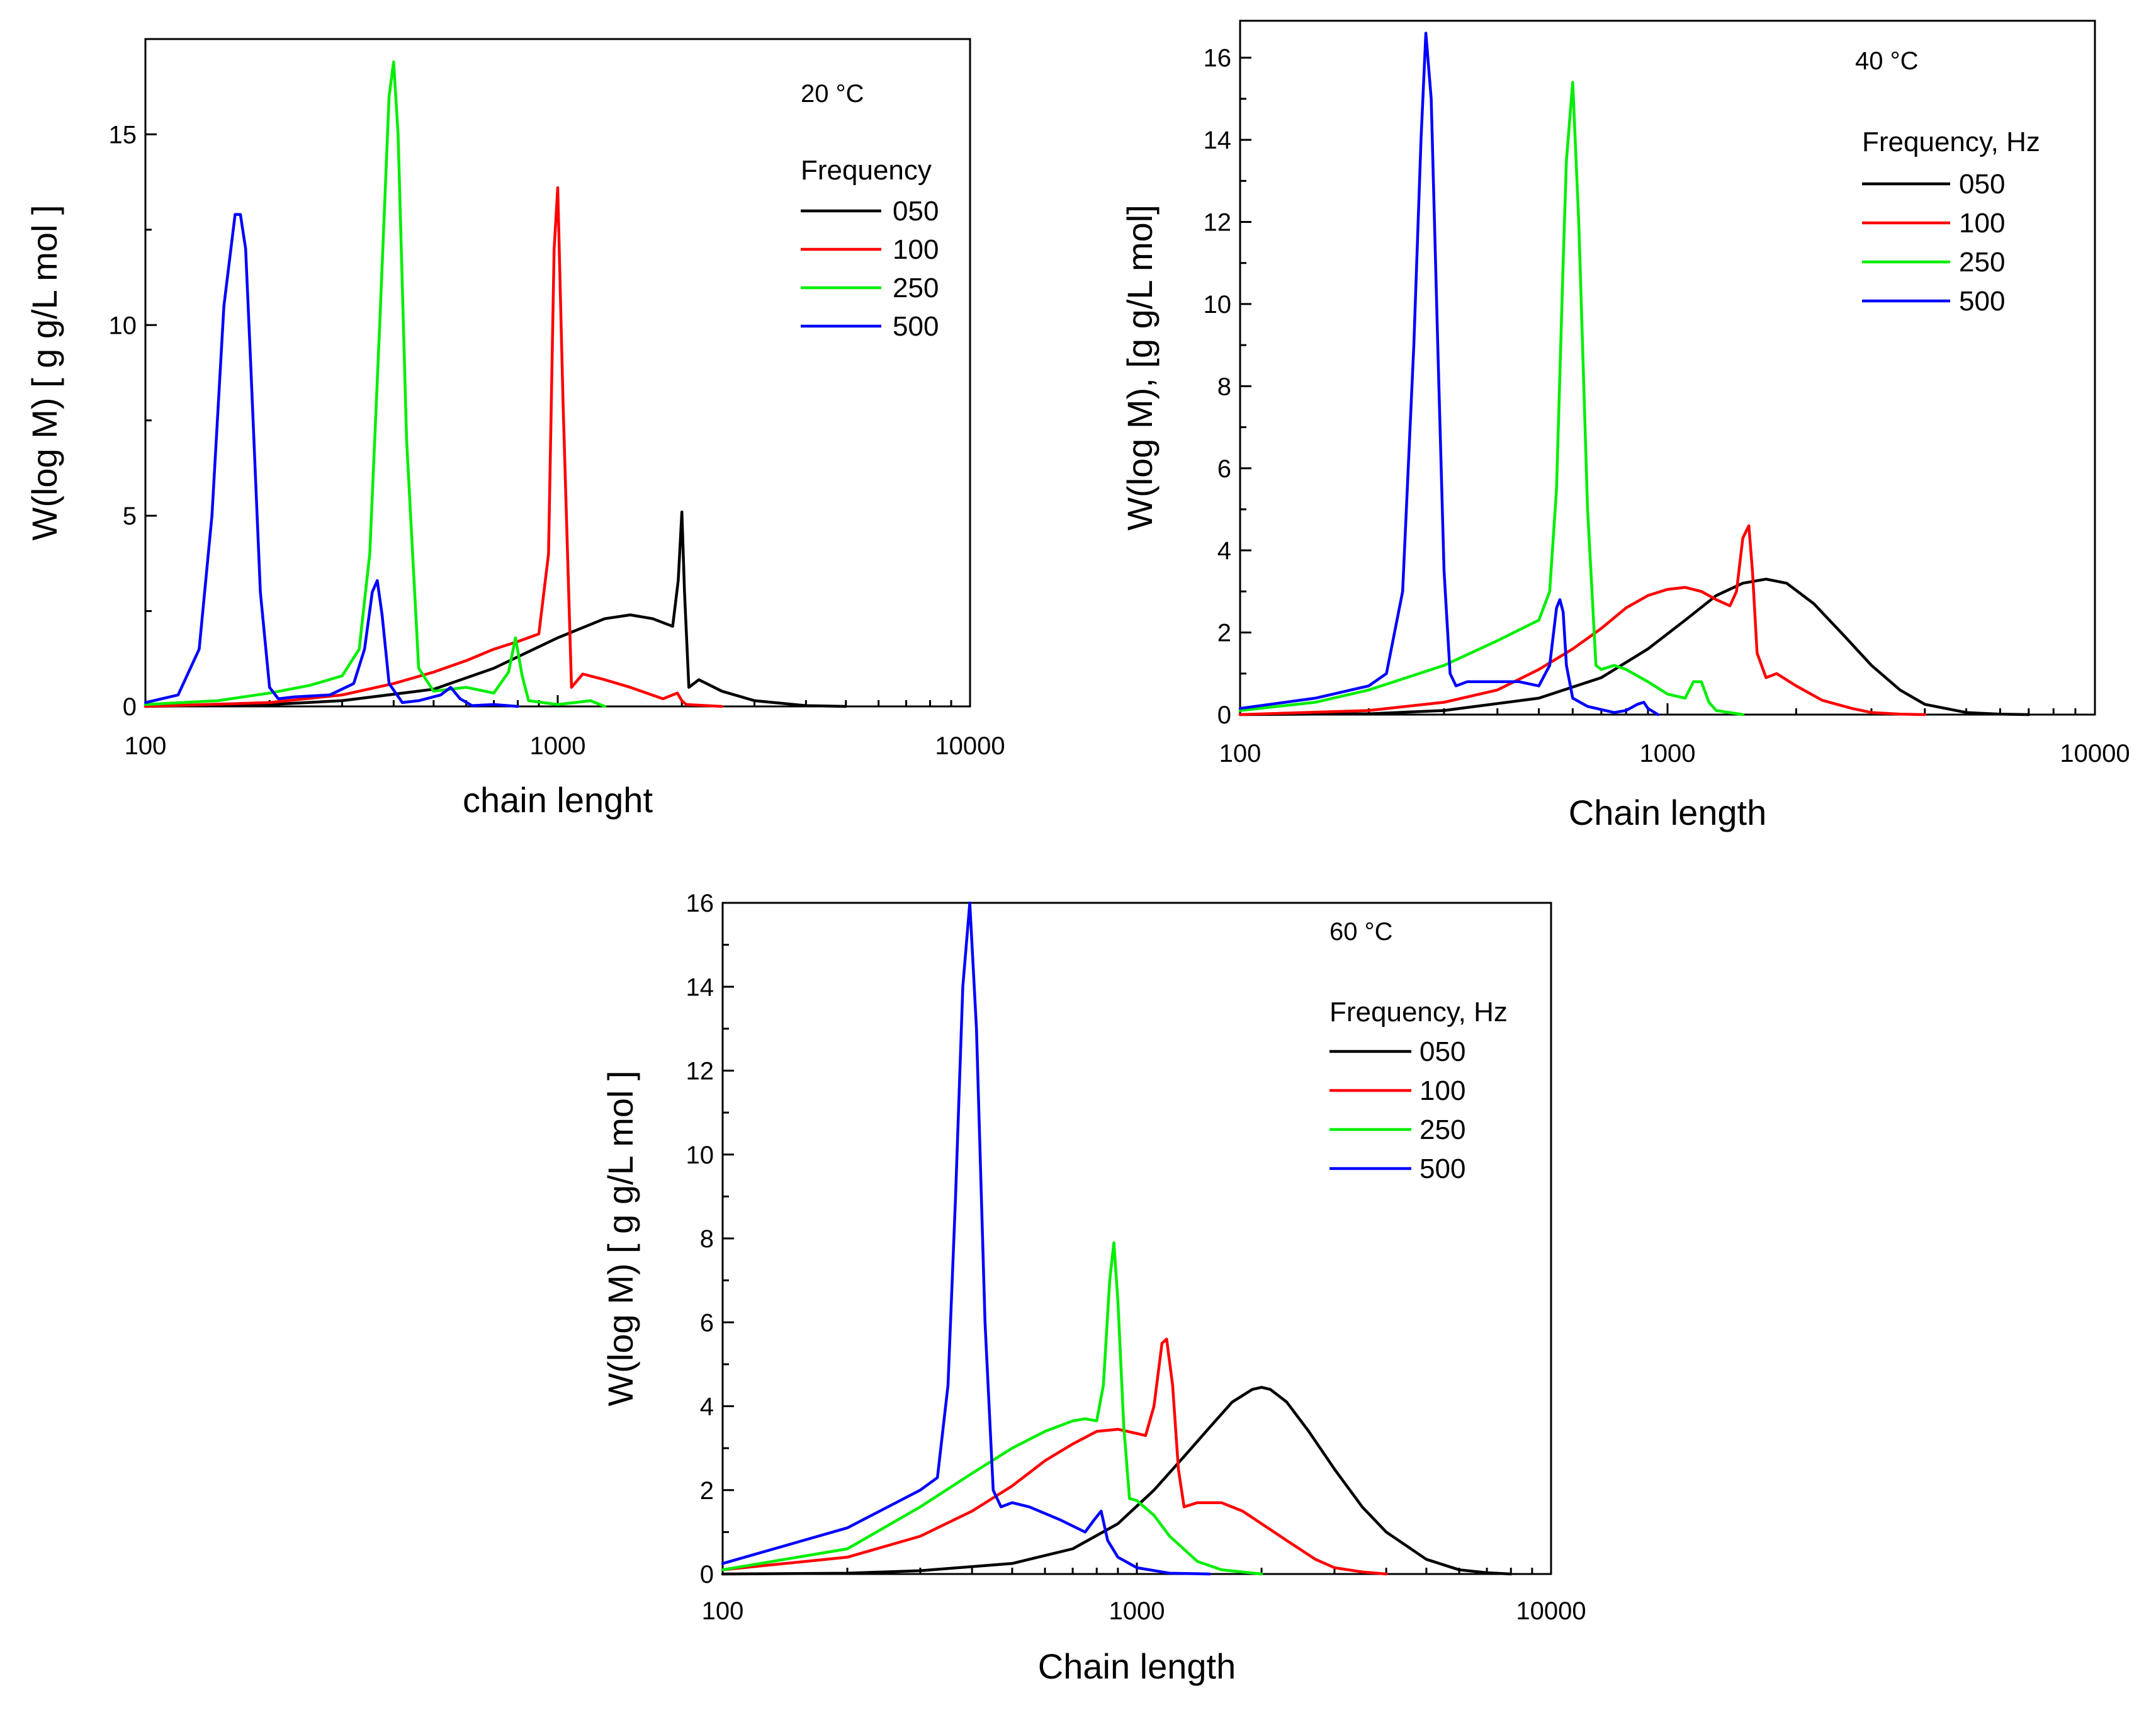 This screenshot has width=2156, height=1710. What do you see at coordinates (123, 135) in the screenshot?
I see `y-tick-label: 15` at bounding box center [123, 135].